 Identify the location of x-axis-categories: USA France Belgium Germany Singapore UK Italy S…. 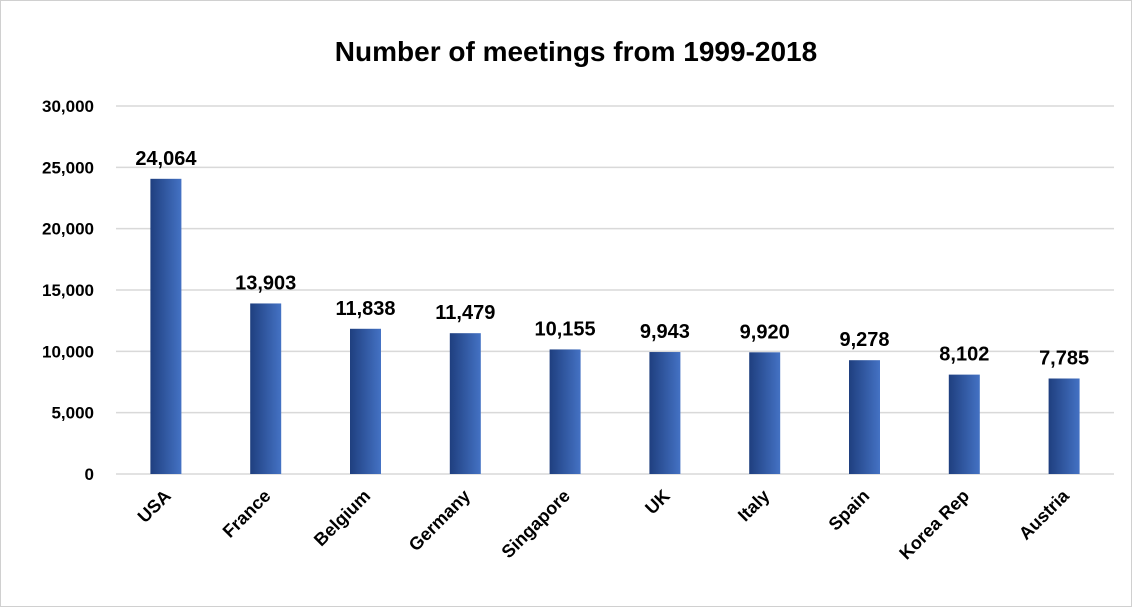
(604, 524).